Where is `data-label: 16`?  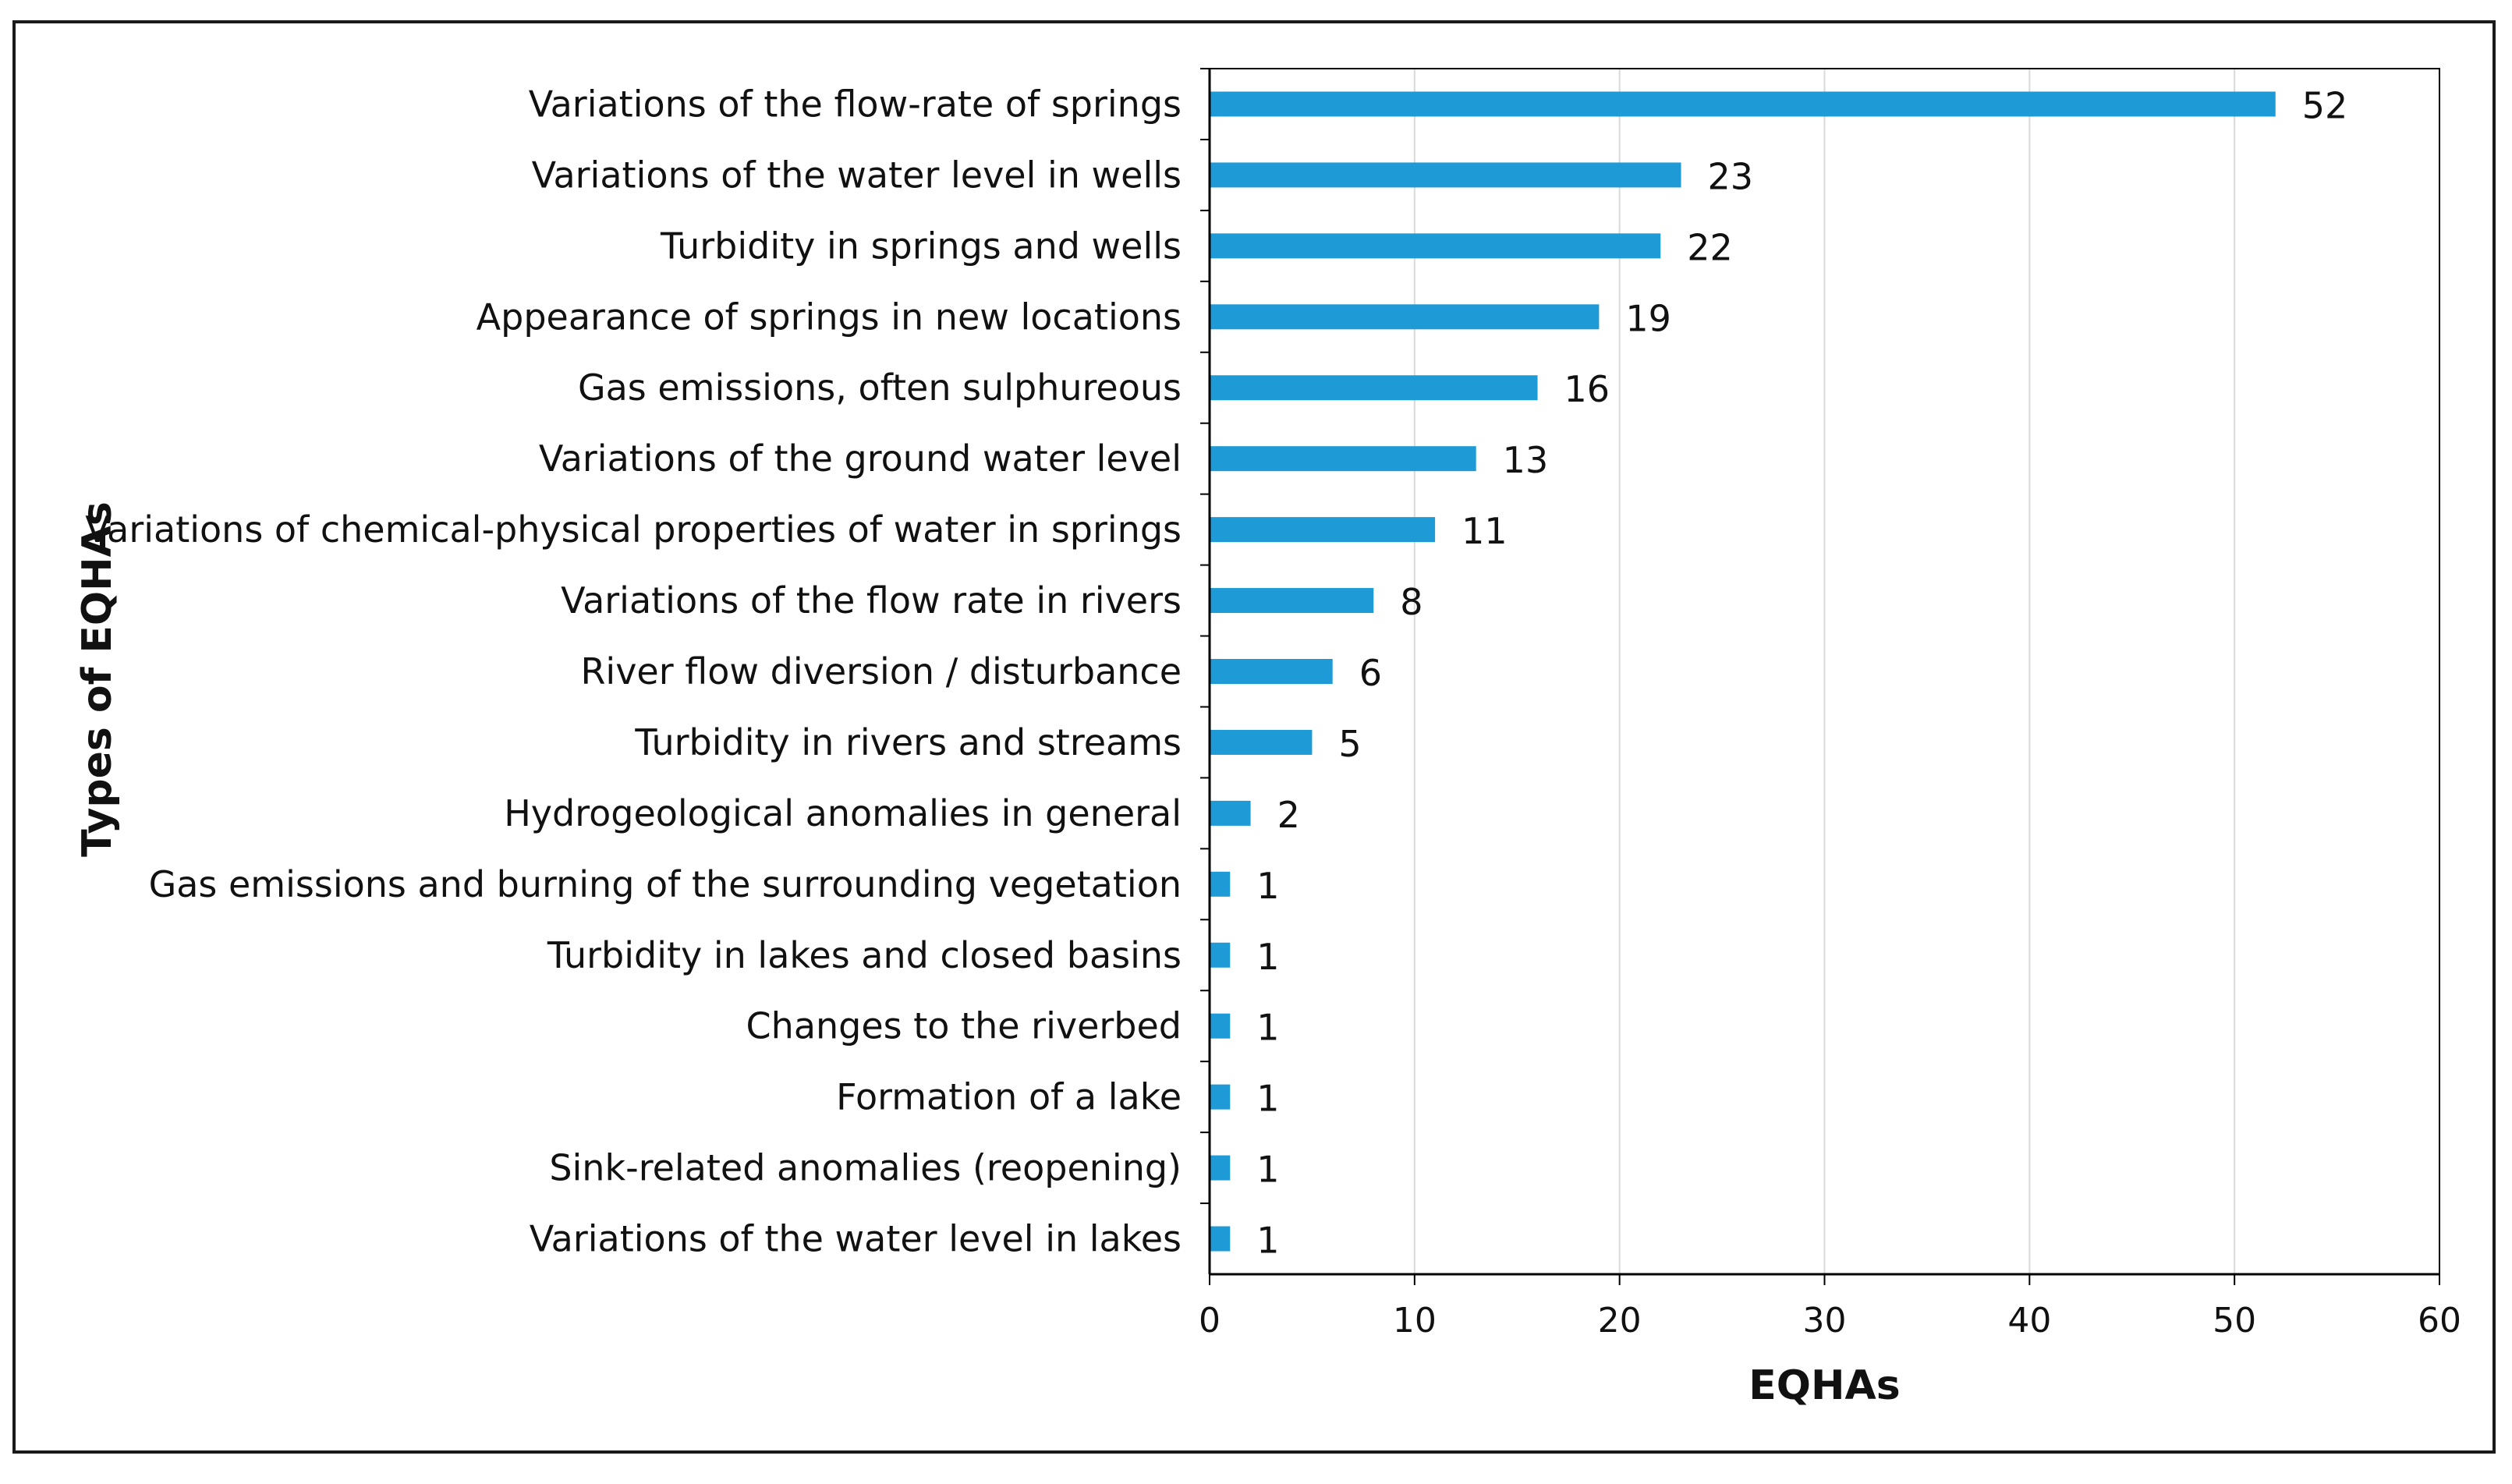 data-label: 16 is located at coordinates (1587, 389).